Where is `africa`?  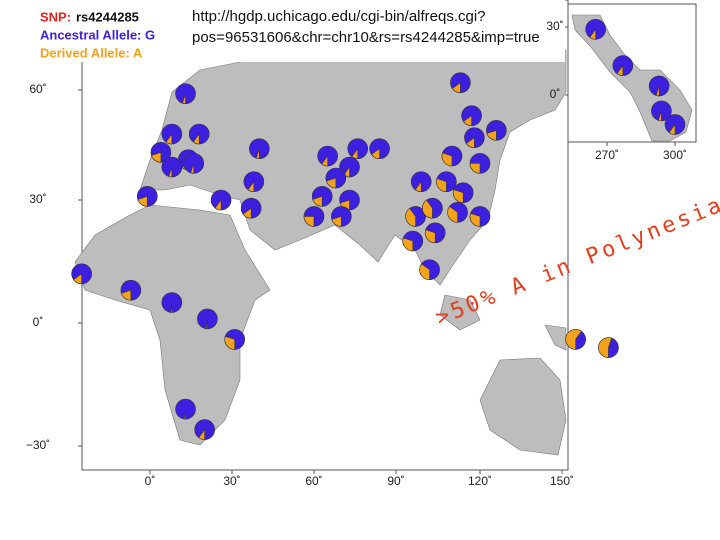 africa is located at coordinates (172, 325).